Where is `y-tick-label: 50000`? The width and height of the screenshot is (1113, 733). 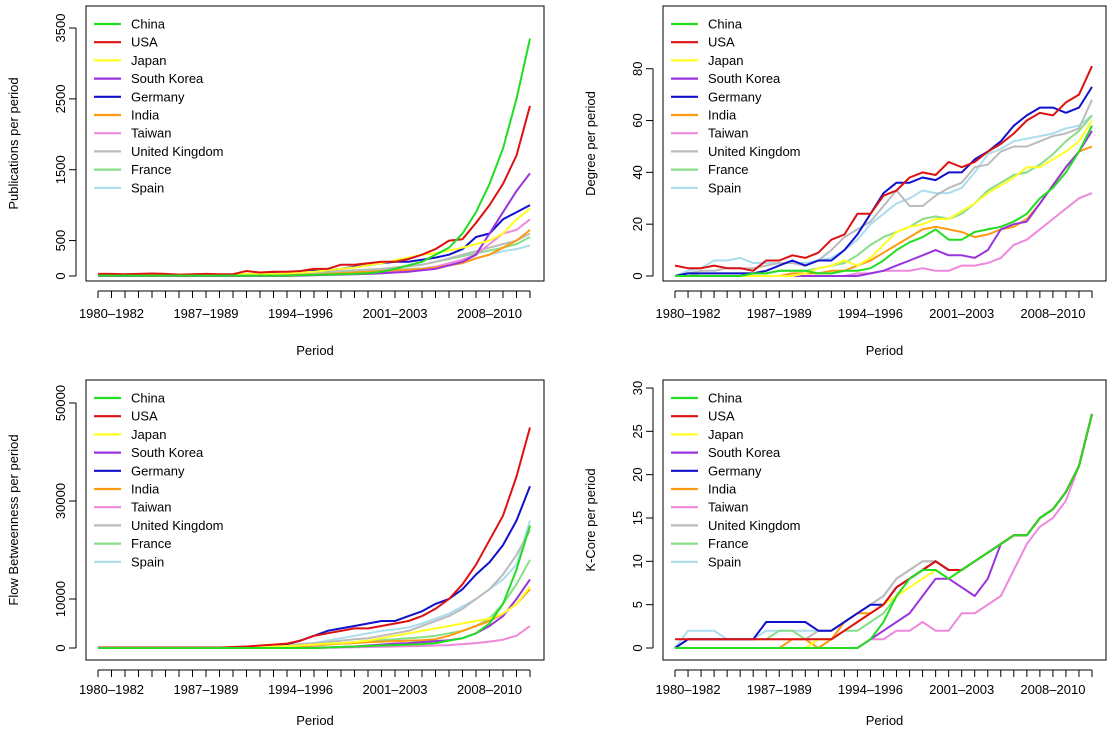 y-tick-label: 50000 is located at coordinates (60, 403).